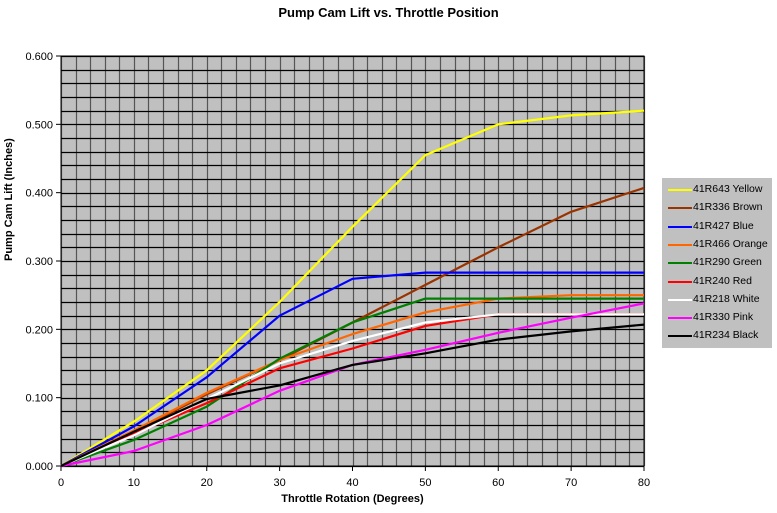 This screenshot has height=513, width=777. I want to click on y-tick-label: 0.200, so click(39, 330).